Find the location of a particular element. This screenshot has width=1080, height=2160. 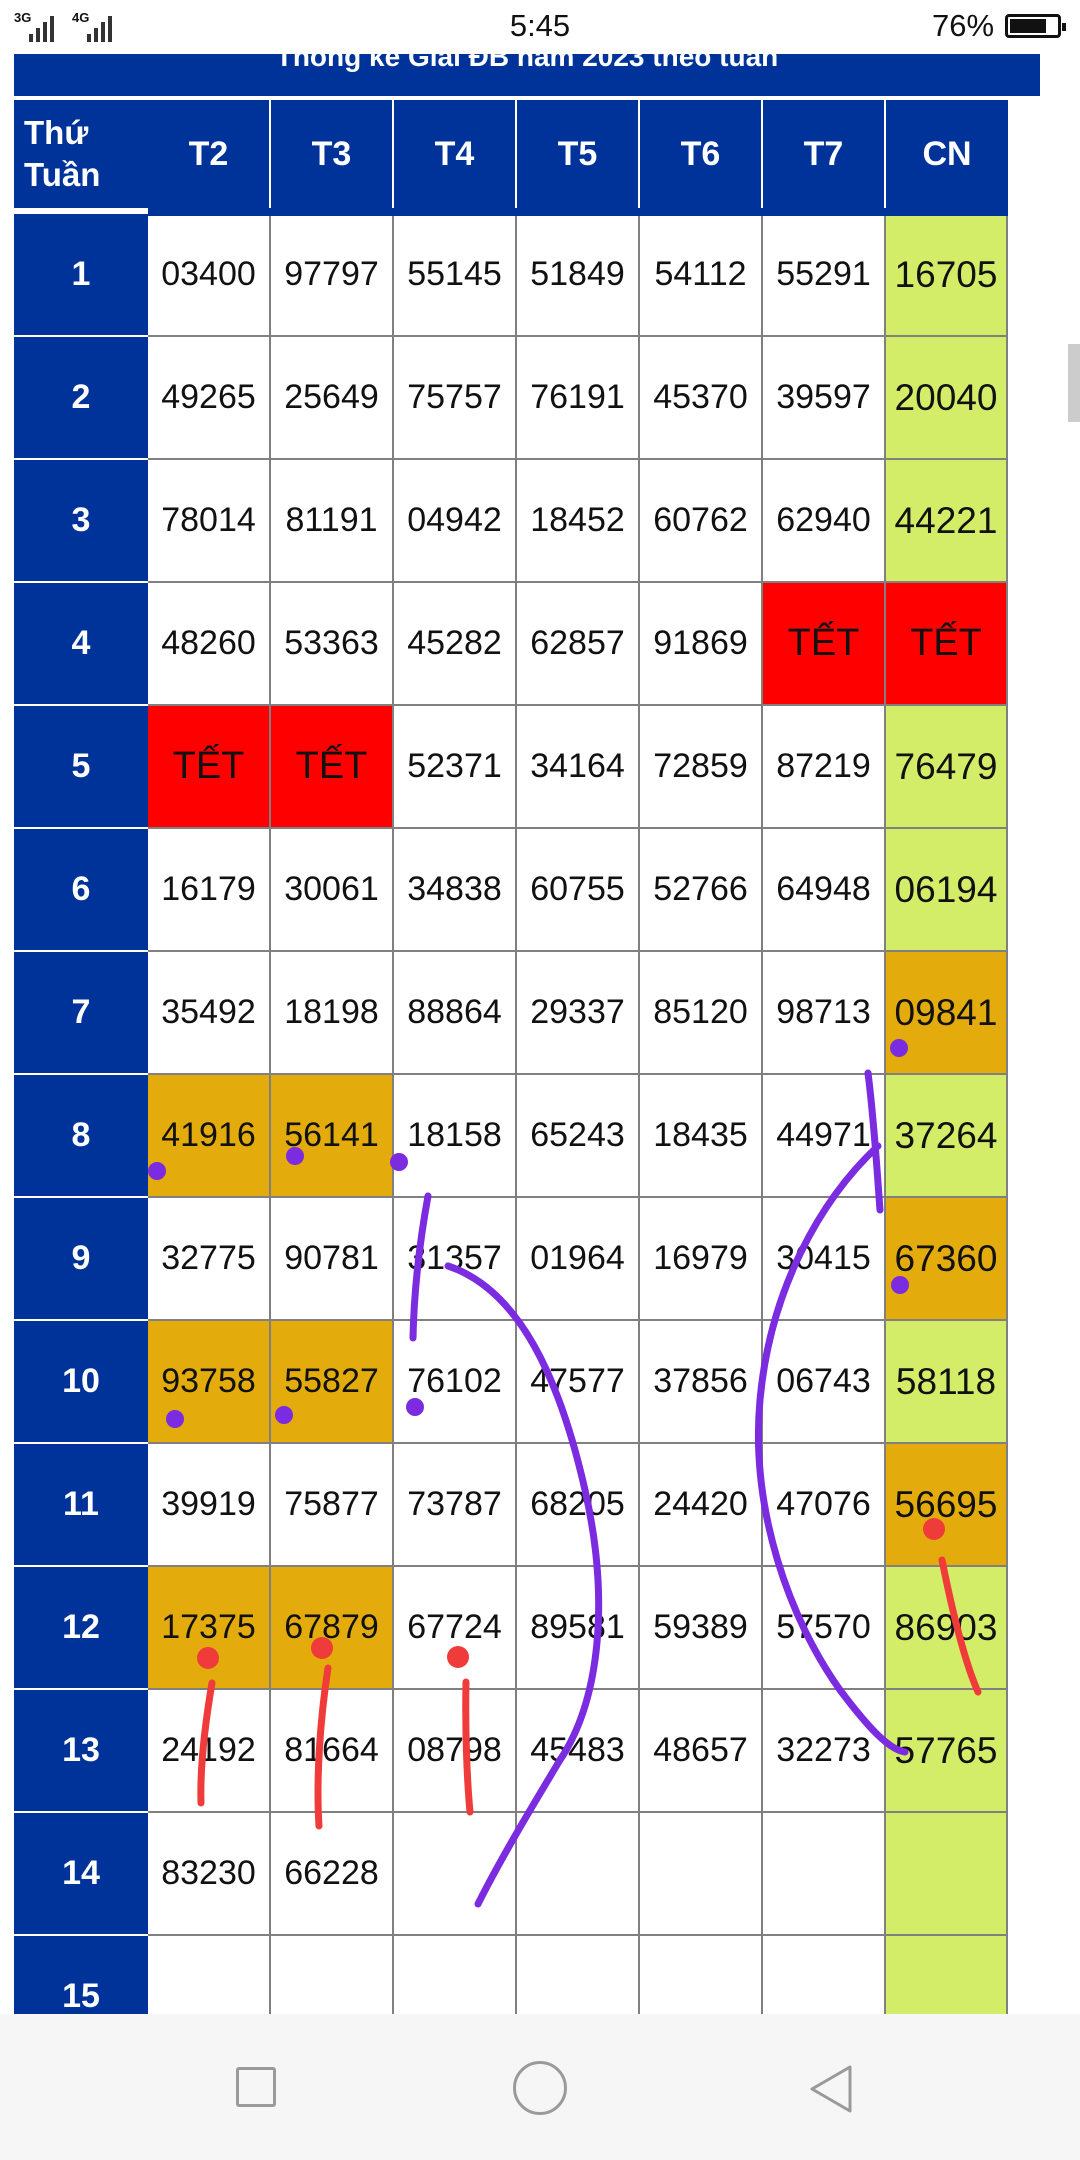

table-cell: 20040 is located at coordinates (947, 398).